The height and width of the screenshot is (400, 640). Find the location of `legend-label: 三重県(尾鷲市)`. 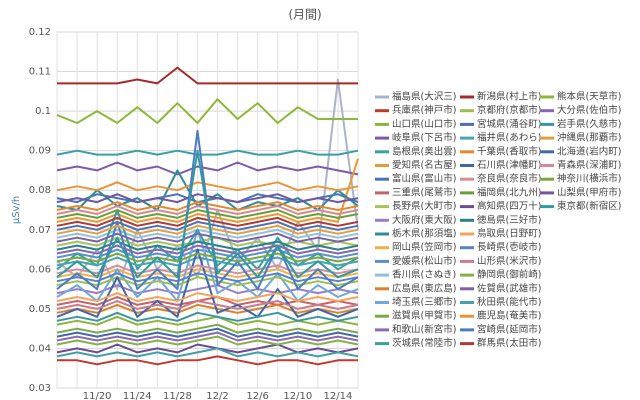

legend-label: 三重県(尾鷲市) is located at coordinates (424, 192).